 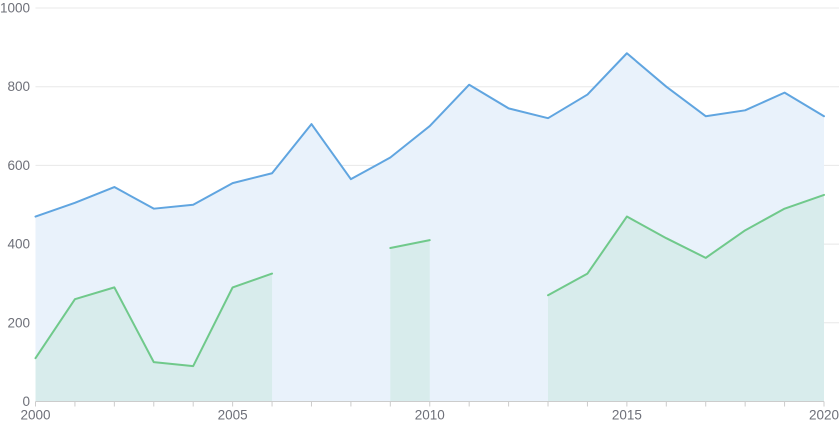 I want to click on y-axis-tick-label: 800, so click(x=18, y=86).